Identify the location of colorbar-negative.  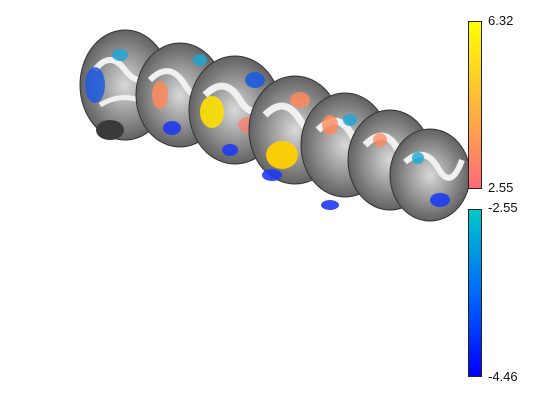
(475, 293).